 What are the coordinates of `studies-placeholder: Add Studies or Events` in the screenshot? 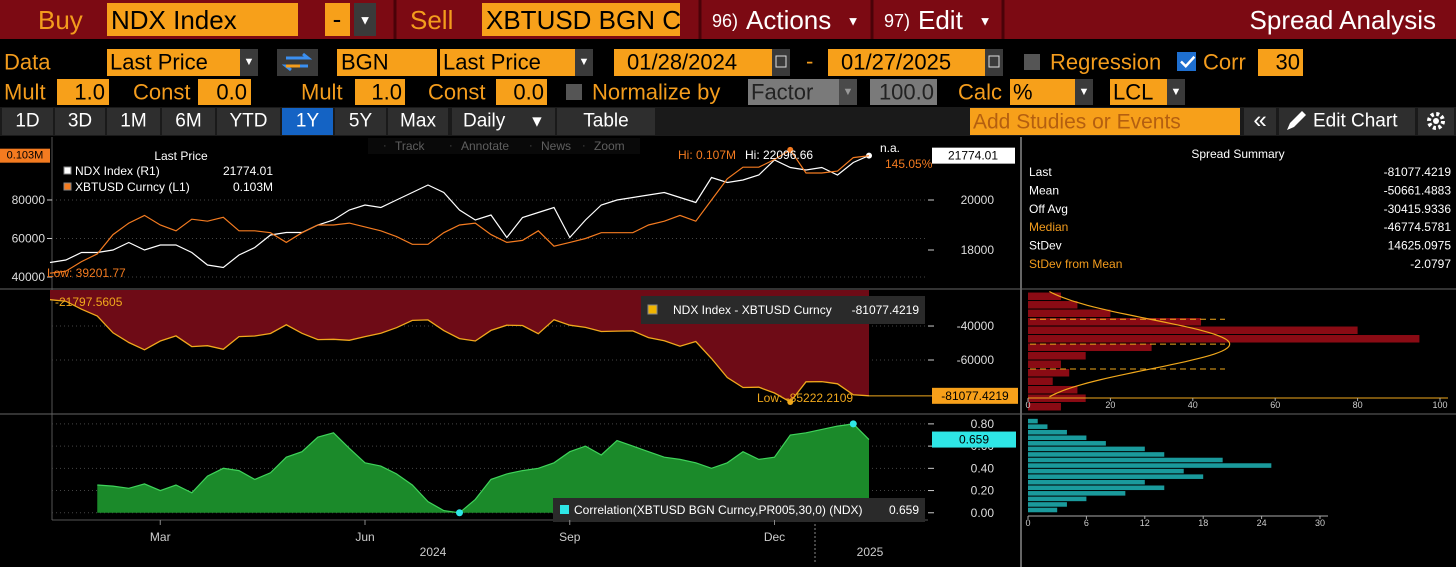 It's located at (1077, 122).